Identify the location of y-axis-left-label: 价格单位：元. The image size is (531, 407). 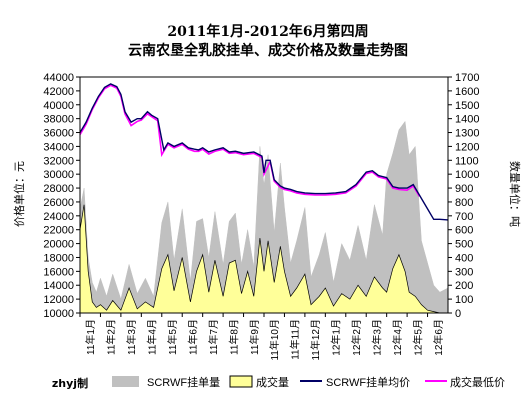
(19, 194).